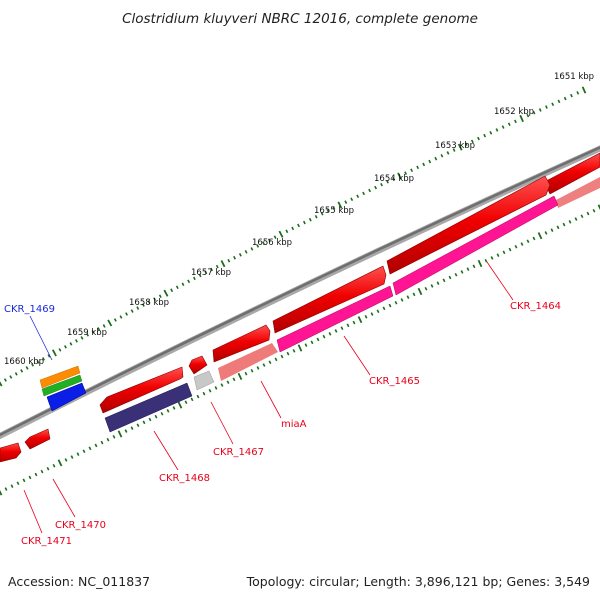 The width and height of the screenshot is (600, 600). I want to click on gene-label-ckr-1468: CKR_1468, so click(184, 478).